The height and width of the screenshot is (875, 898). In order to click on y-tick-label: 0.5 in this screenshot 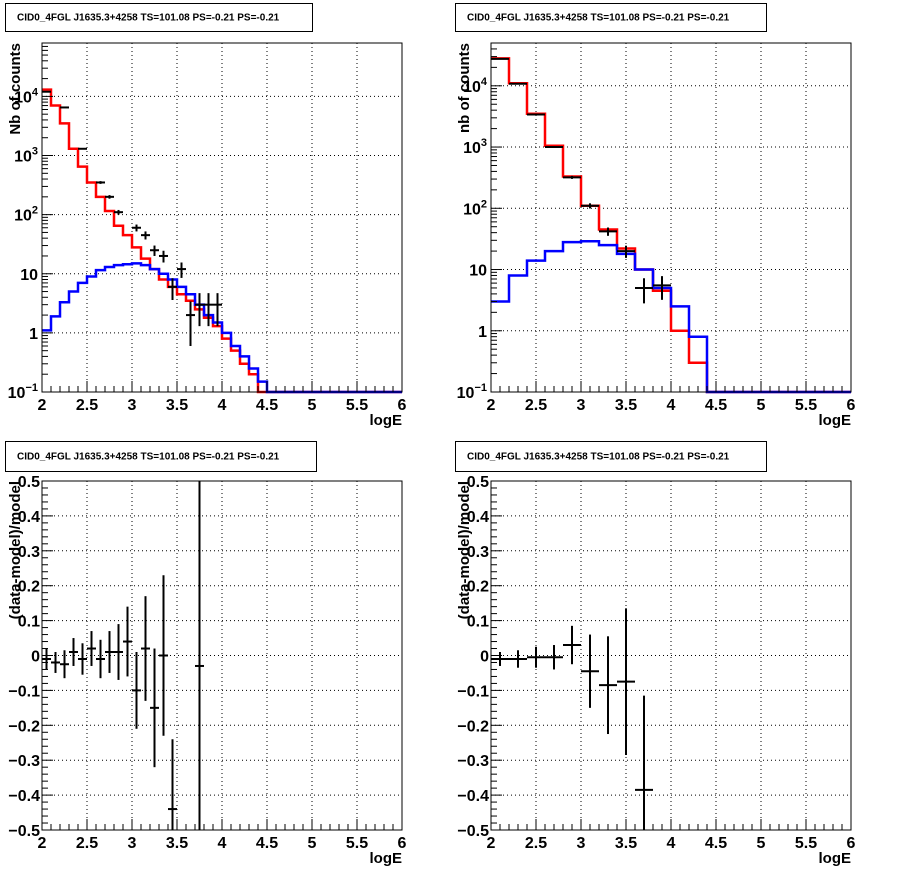, I will do `click(29, 482)`.